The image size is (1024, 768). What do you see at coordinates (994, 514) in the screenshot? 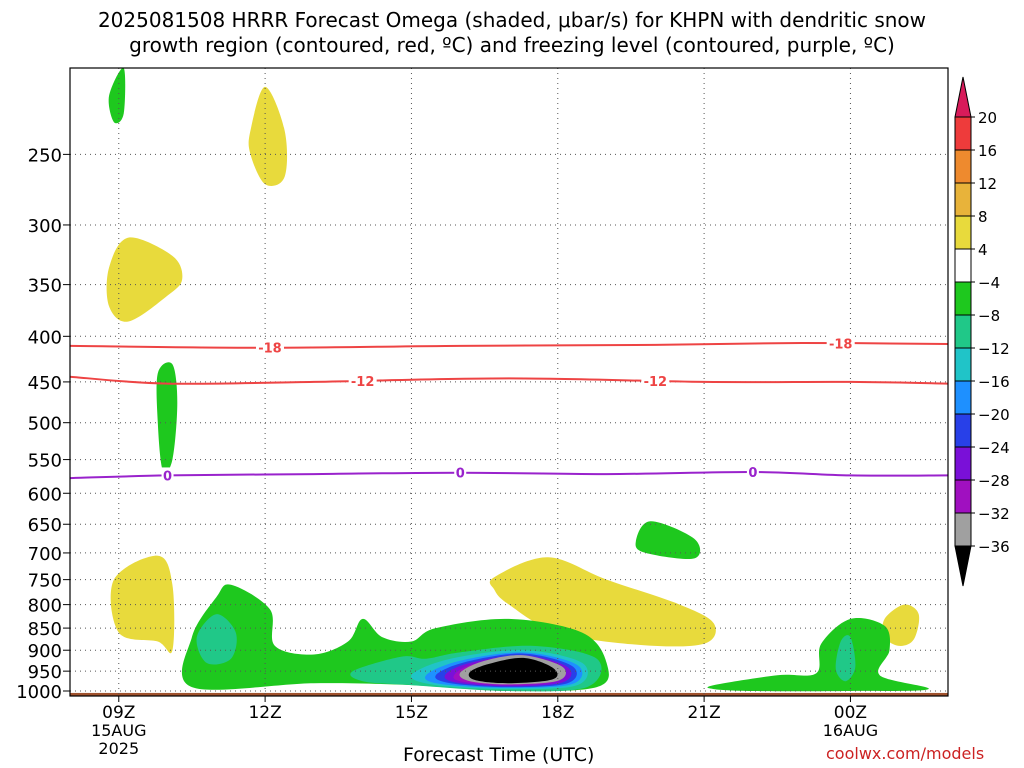
I see `colorbar-label-12: −32` at bounding box center [994, 514].